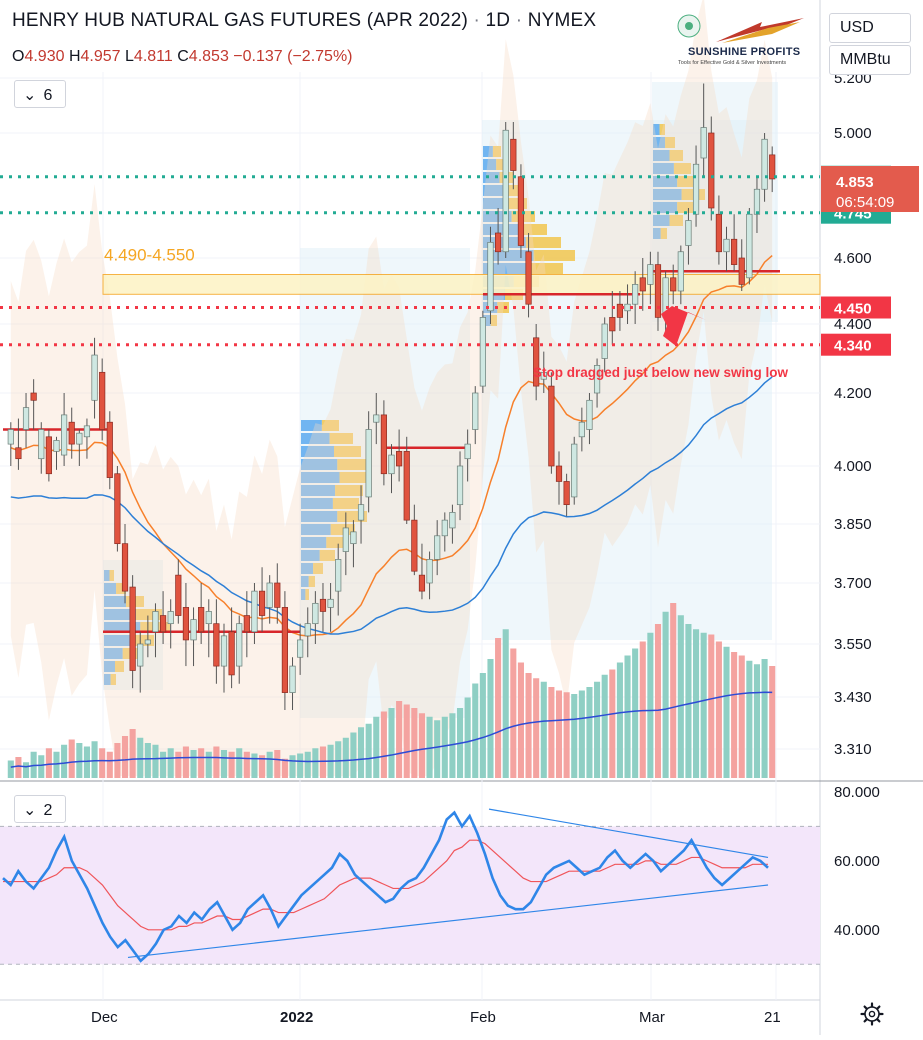  What do you see at coordinates (100, 56) in the screenshot?
I see `high-value: 4.957` at bounding box center [100, 56].